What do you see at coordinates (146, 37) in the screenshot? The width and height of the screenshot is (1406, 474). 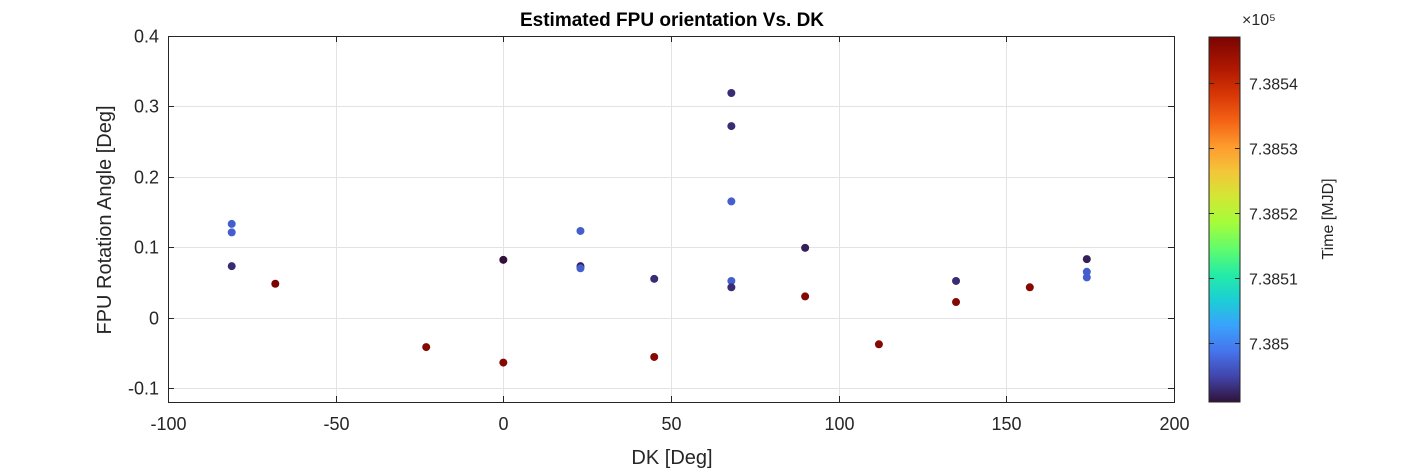 I see `y-tick-label: 0.4` at bounding box center [146, 37].